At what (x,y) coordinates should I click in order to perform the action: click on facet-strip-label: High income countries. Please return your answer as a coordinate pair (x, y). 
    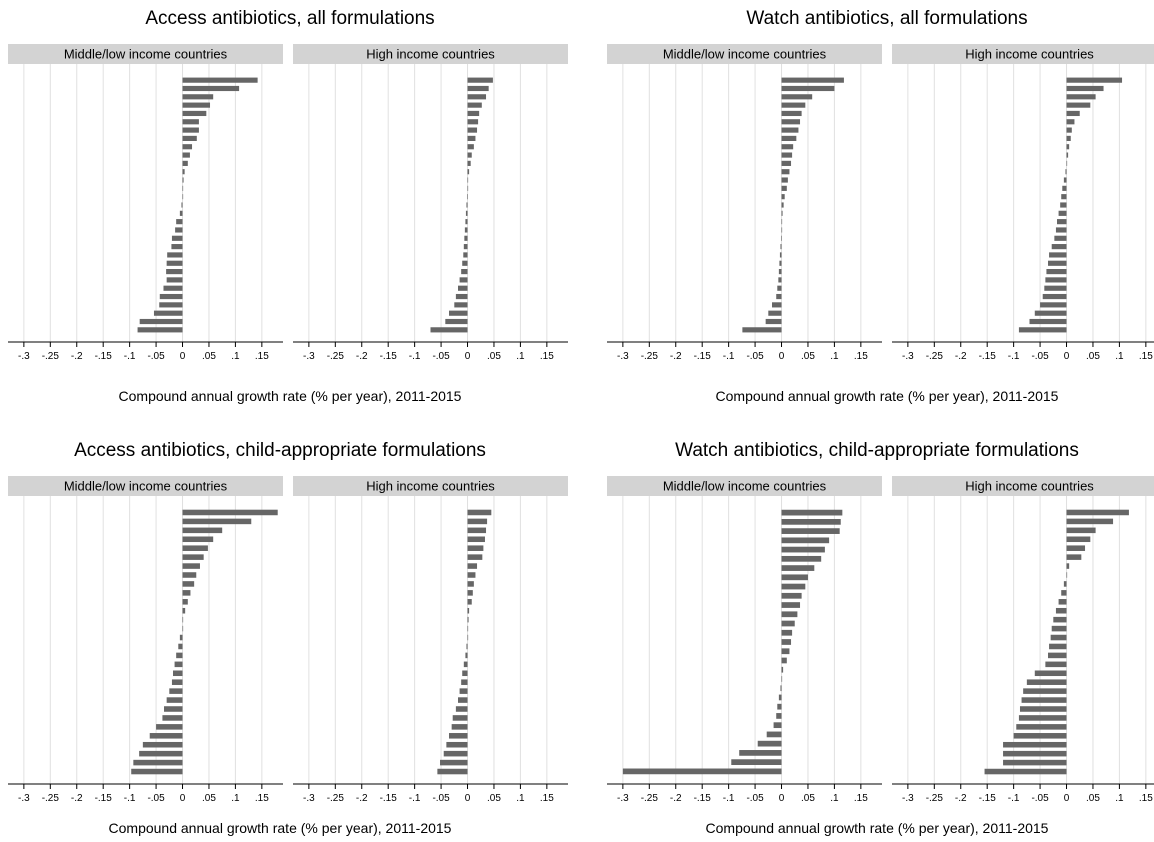
    Looking at the image, I should click on (430, 54).